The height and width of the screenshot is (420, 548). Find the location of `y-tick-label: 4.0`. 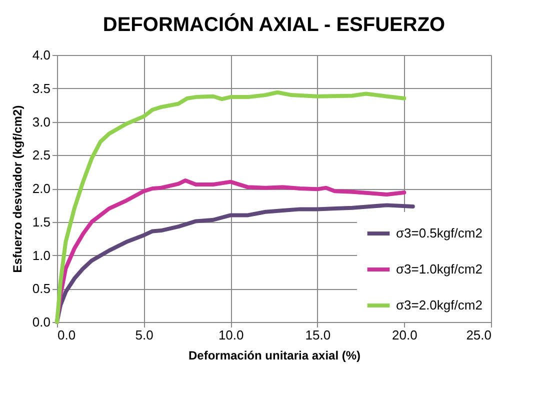

y-tick-label: 4.0 is located at coordinates (41, 55).